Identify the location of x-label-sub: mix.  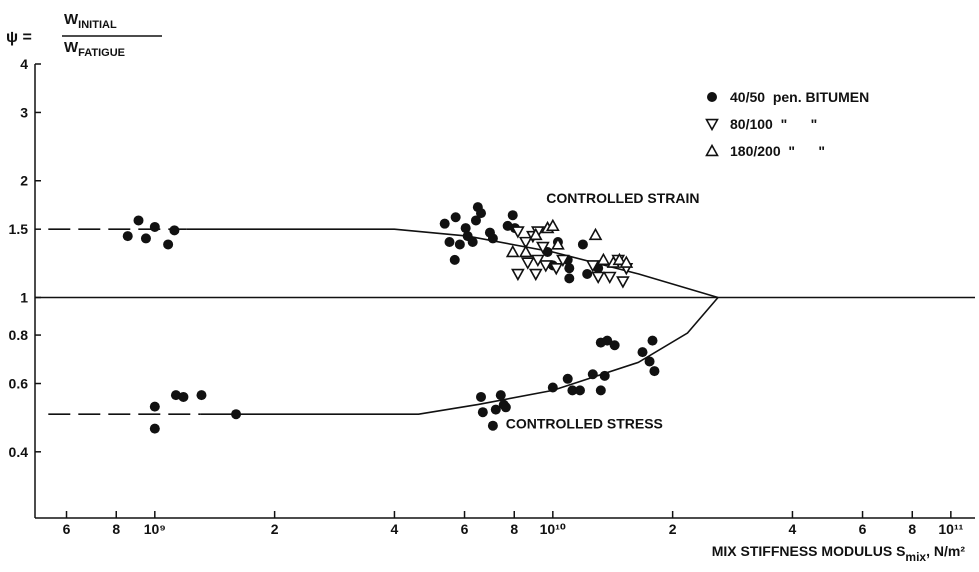
(915, 557).